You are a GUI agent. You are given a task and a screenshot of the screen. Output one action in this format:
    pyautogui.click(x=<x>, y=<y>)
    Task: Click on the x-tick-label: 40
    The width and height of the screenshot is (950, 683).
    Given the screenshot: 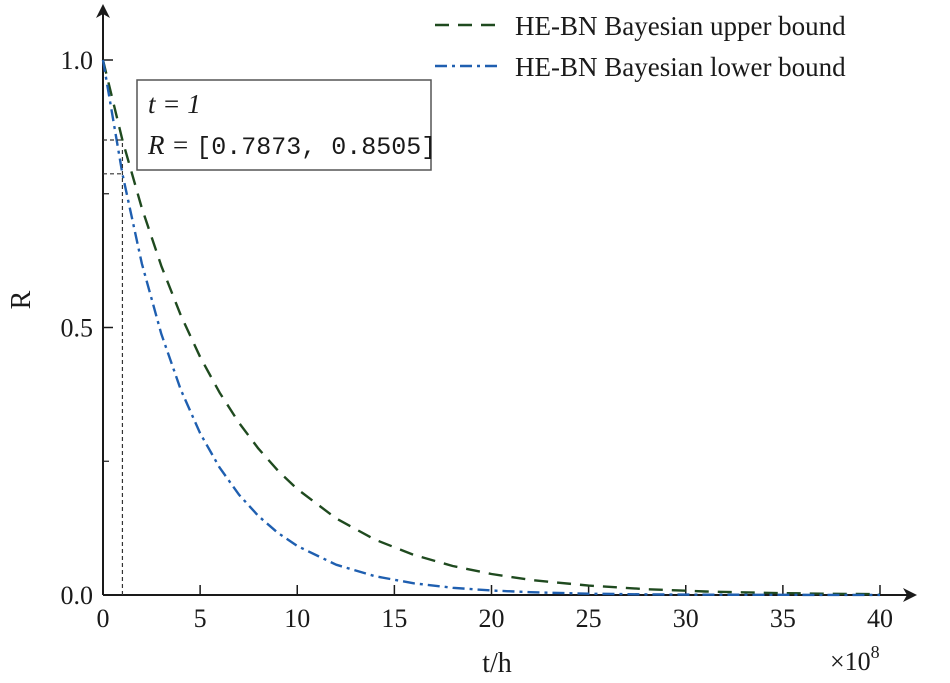 What is the action you would take?
    pyautogui.click(x=880, y=618)
    